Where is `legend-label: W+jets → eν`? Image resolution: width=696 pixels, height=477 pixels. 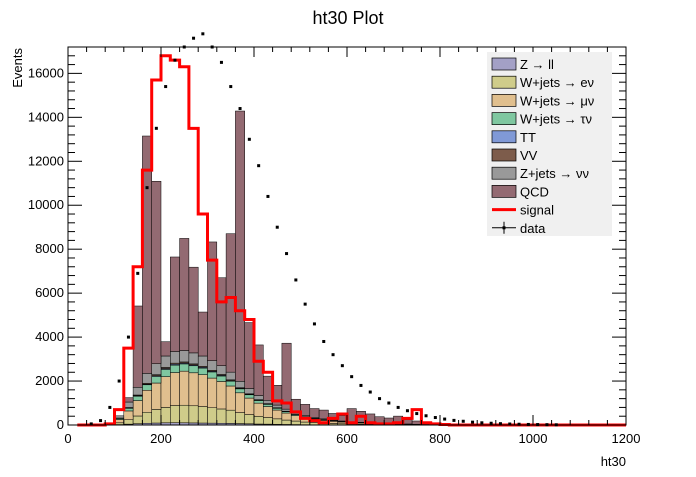
legend-label: W+jets → eν is located at coordinates (557, 82).